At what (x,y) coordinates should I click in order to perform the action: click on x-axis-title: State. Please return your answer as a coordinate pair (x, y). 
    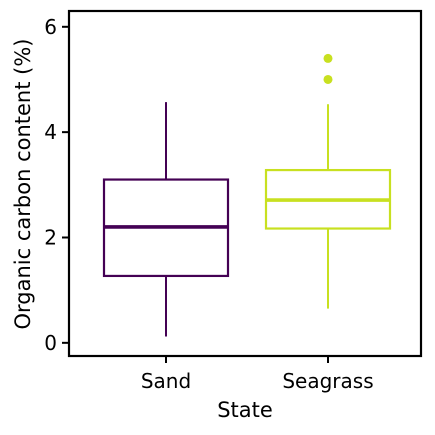
    Looking at the image, I should click on (245, 410).